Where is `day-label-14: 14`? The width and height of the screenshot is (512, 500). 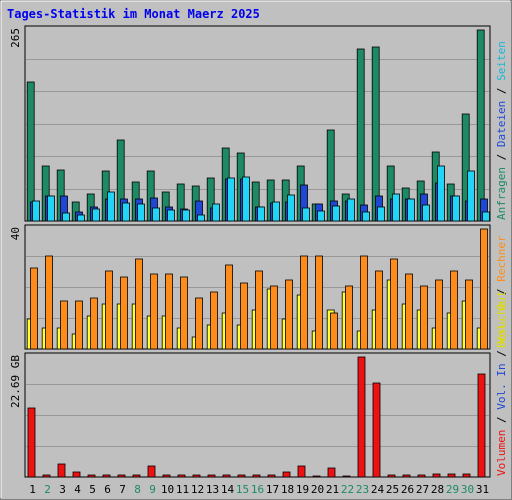 day-label-14: 14 is located at coordinates (228, 489).